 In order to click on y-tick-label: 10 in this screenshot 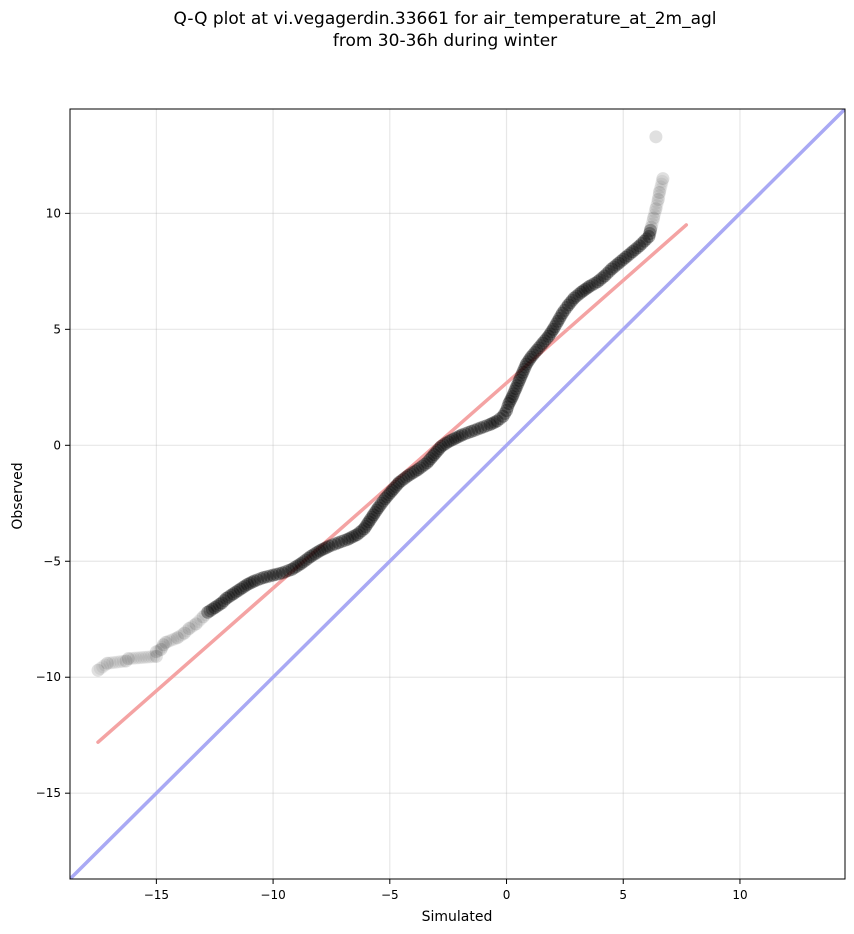, I will do `click(53, 213)`.